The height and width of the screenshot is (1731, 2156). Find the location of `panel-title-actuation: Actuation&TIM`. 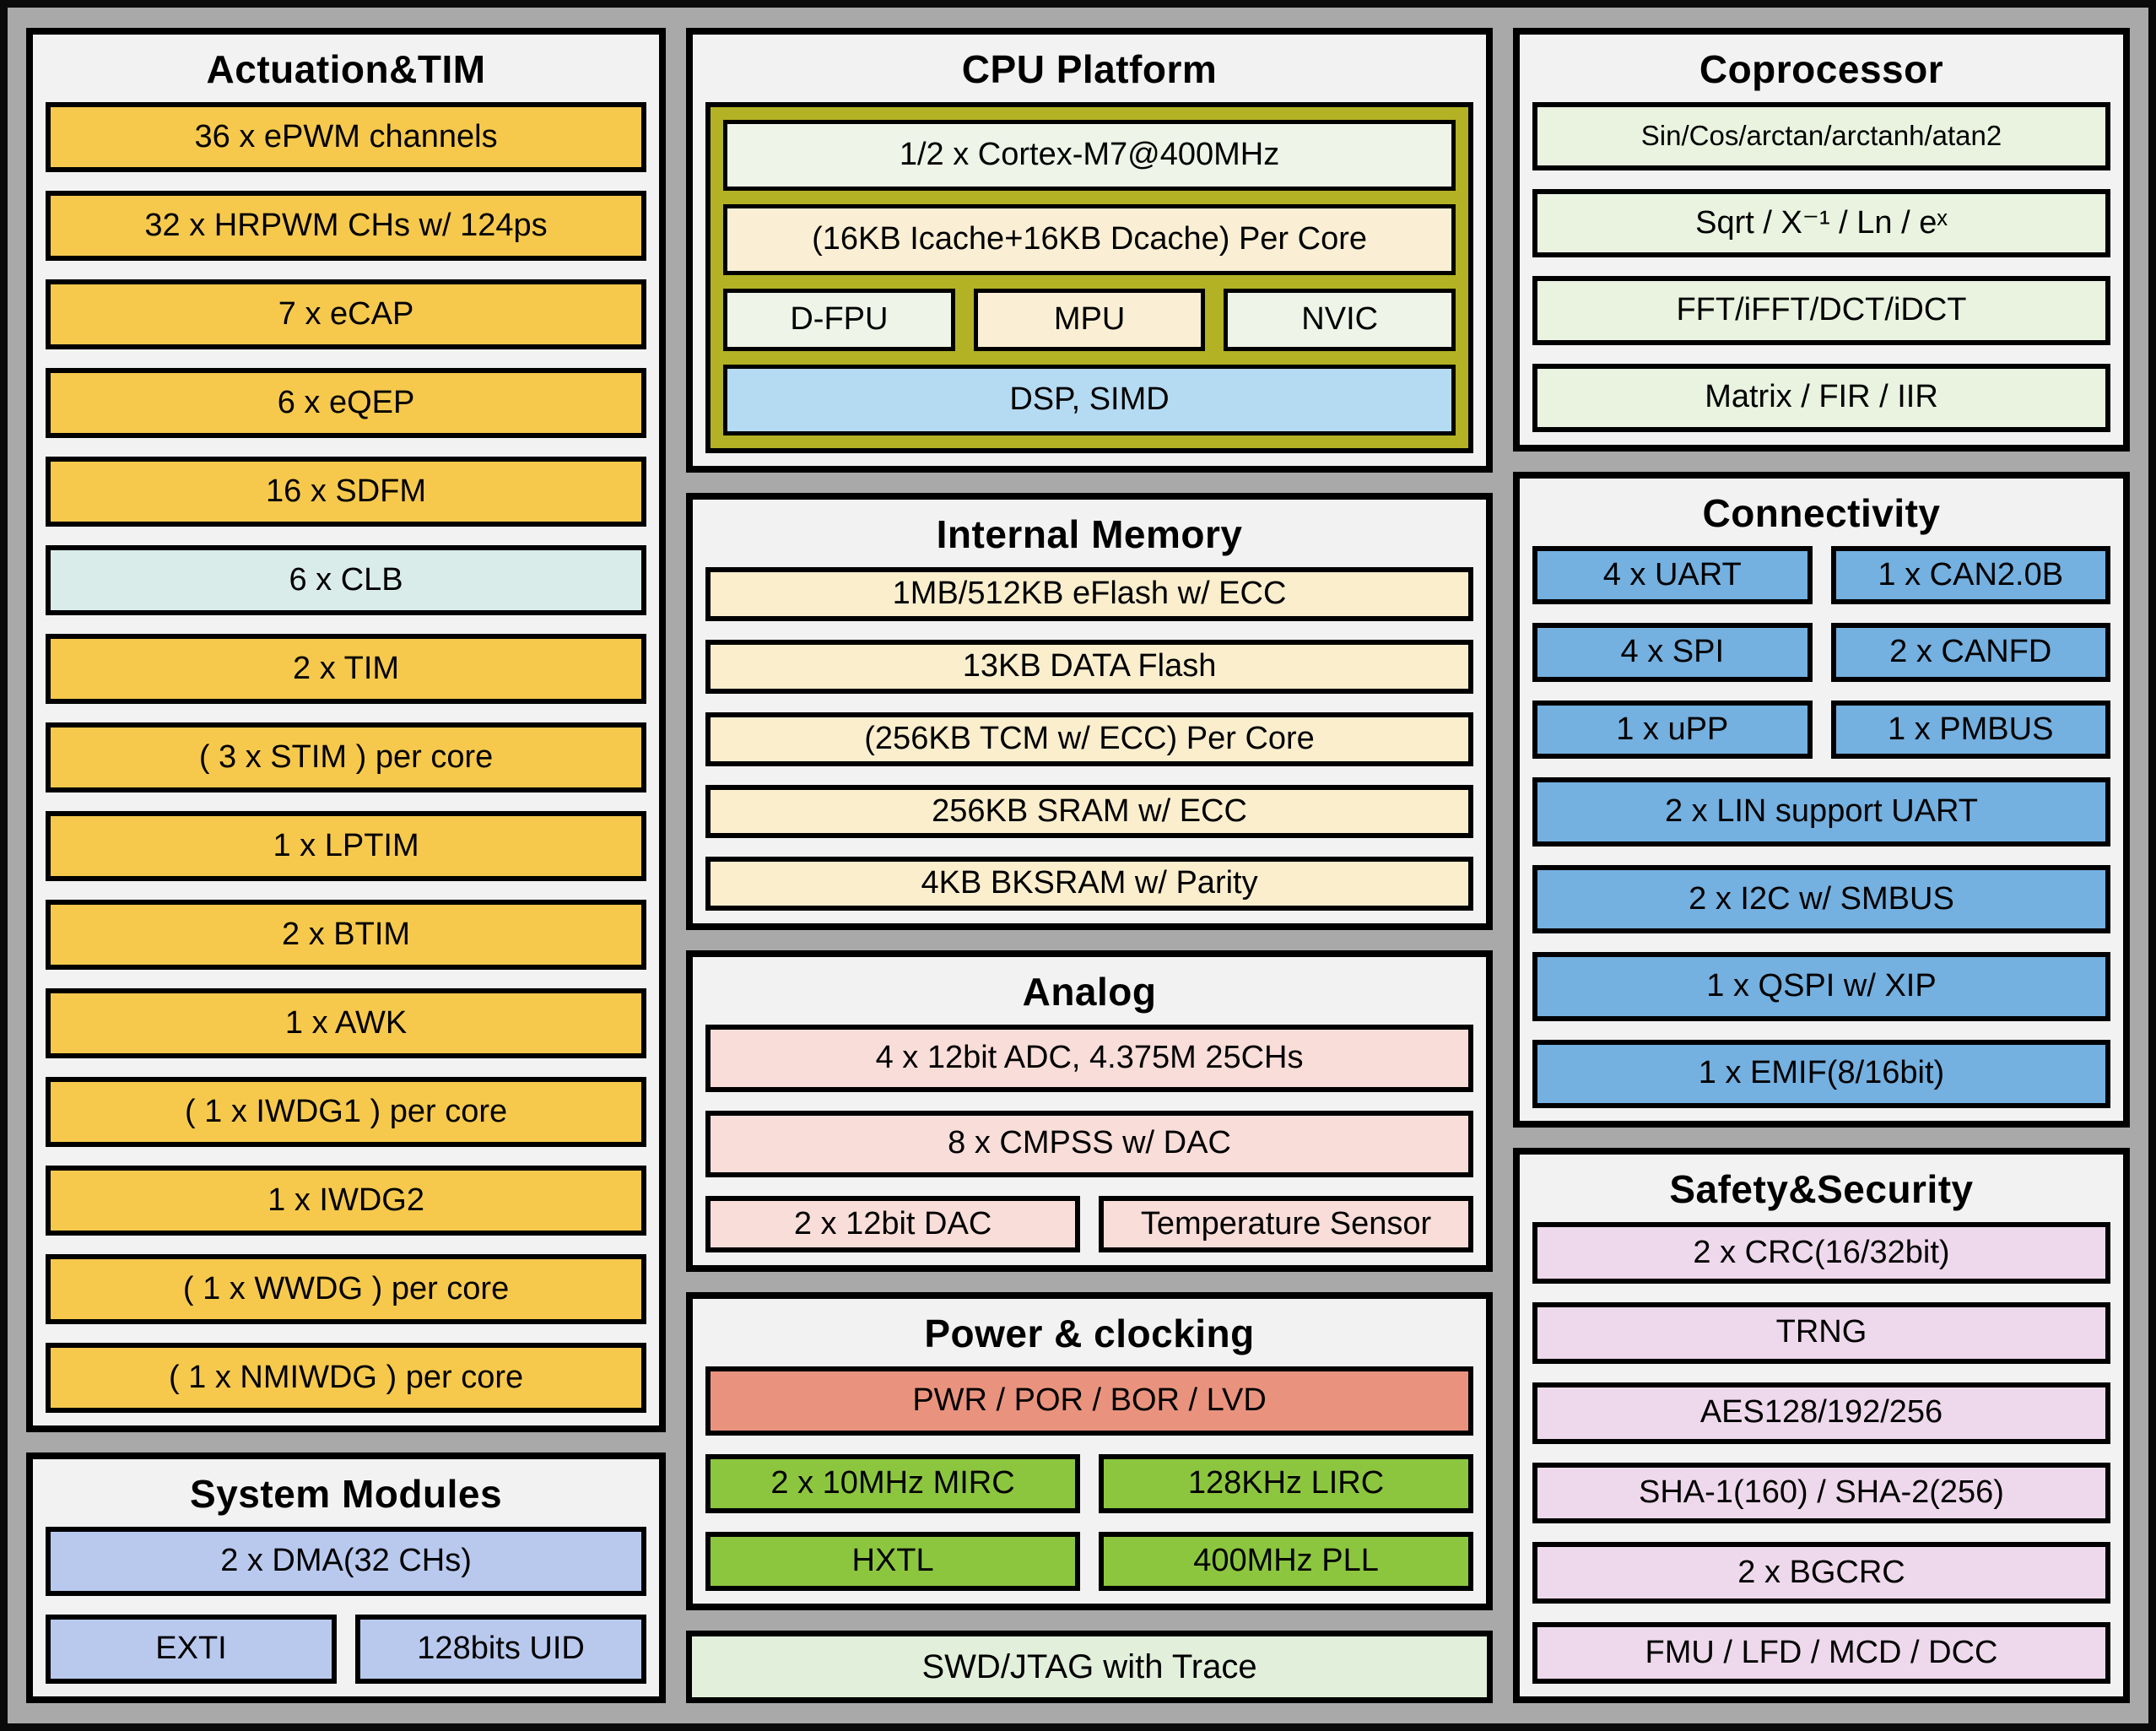

panel-title-actuation: Actuation&TIM is located at coordinates (346, 69).